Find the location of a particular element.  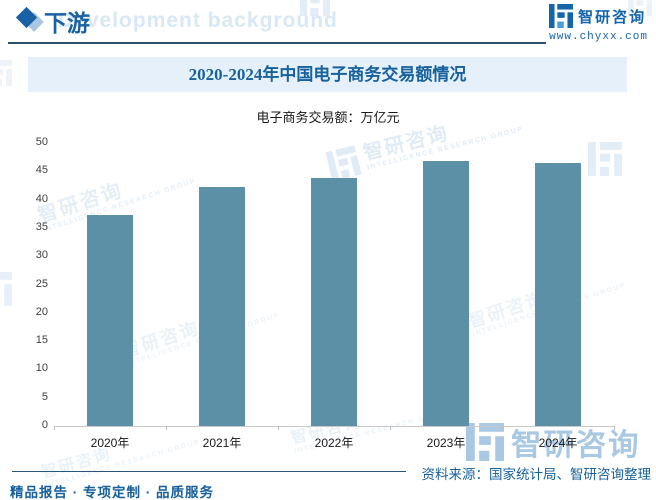

x-axis-line is located at coordinates (334, 426).